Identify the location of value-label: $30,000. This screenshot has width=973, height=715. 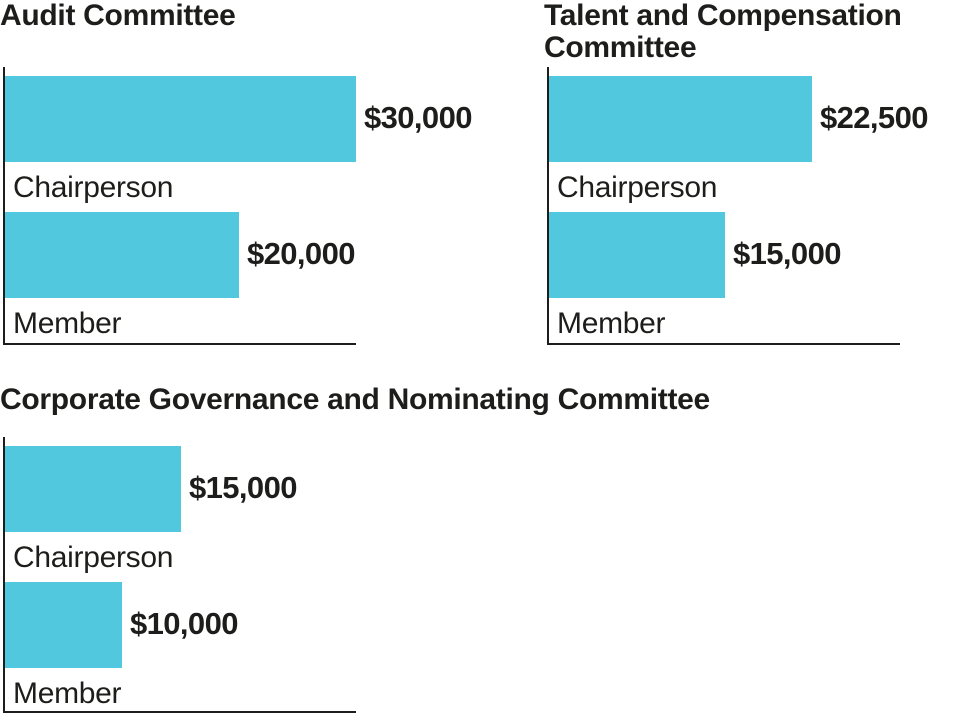
(418, 117).